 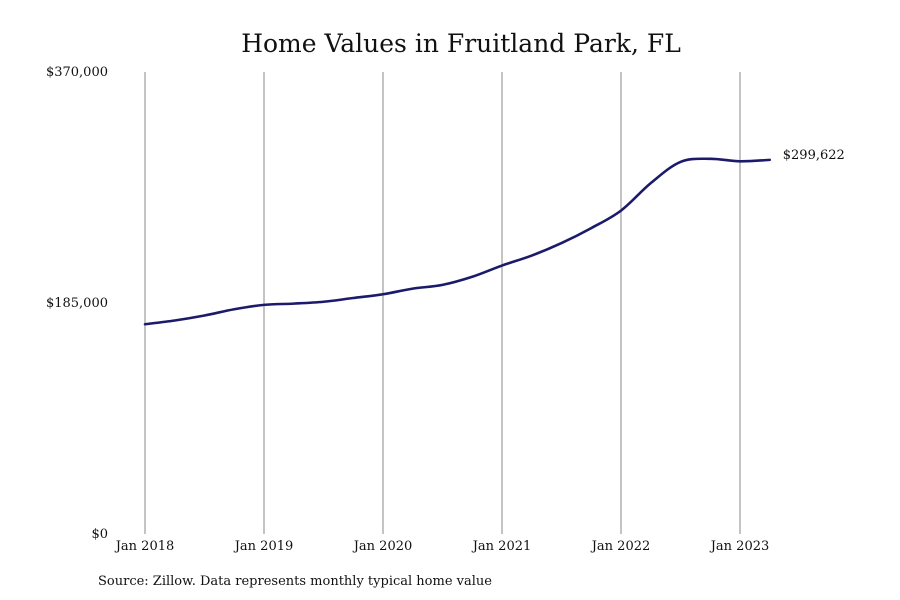 What do you see at coordinates (99, 534) in the screenshot?
I see `y-tick-label: $0` at bounding box center [99, 534].